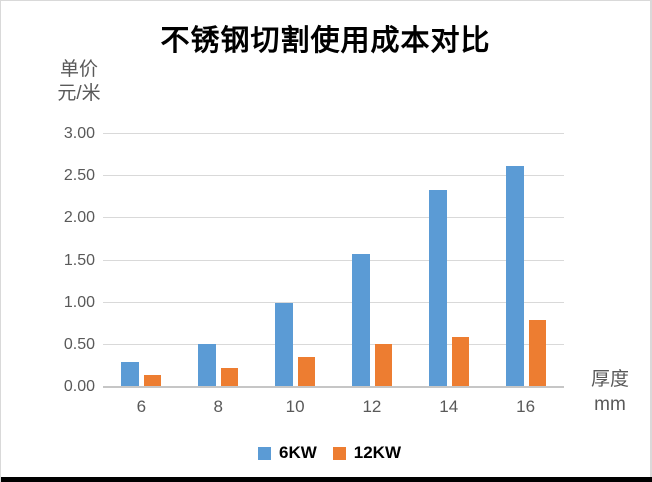 The width and height of the screenshot is (652, 482). Describe the element at coordinates (372, 406) in the screenshot. I see `x-tick-label-12mm: 12` at that location.